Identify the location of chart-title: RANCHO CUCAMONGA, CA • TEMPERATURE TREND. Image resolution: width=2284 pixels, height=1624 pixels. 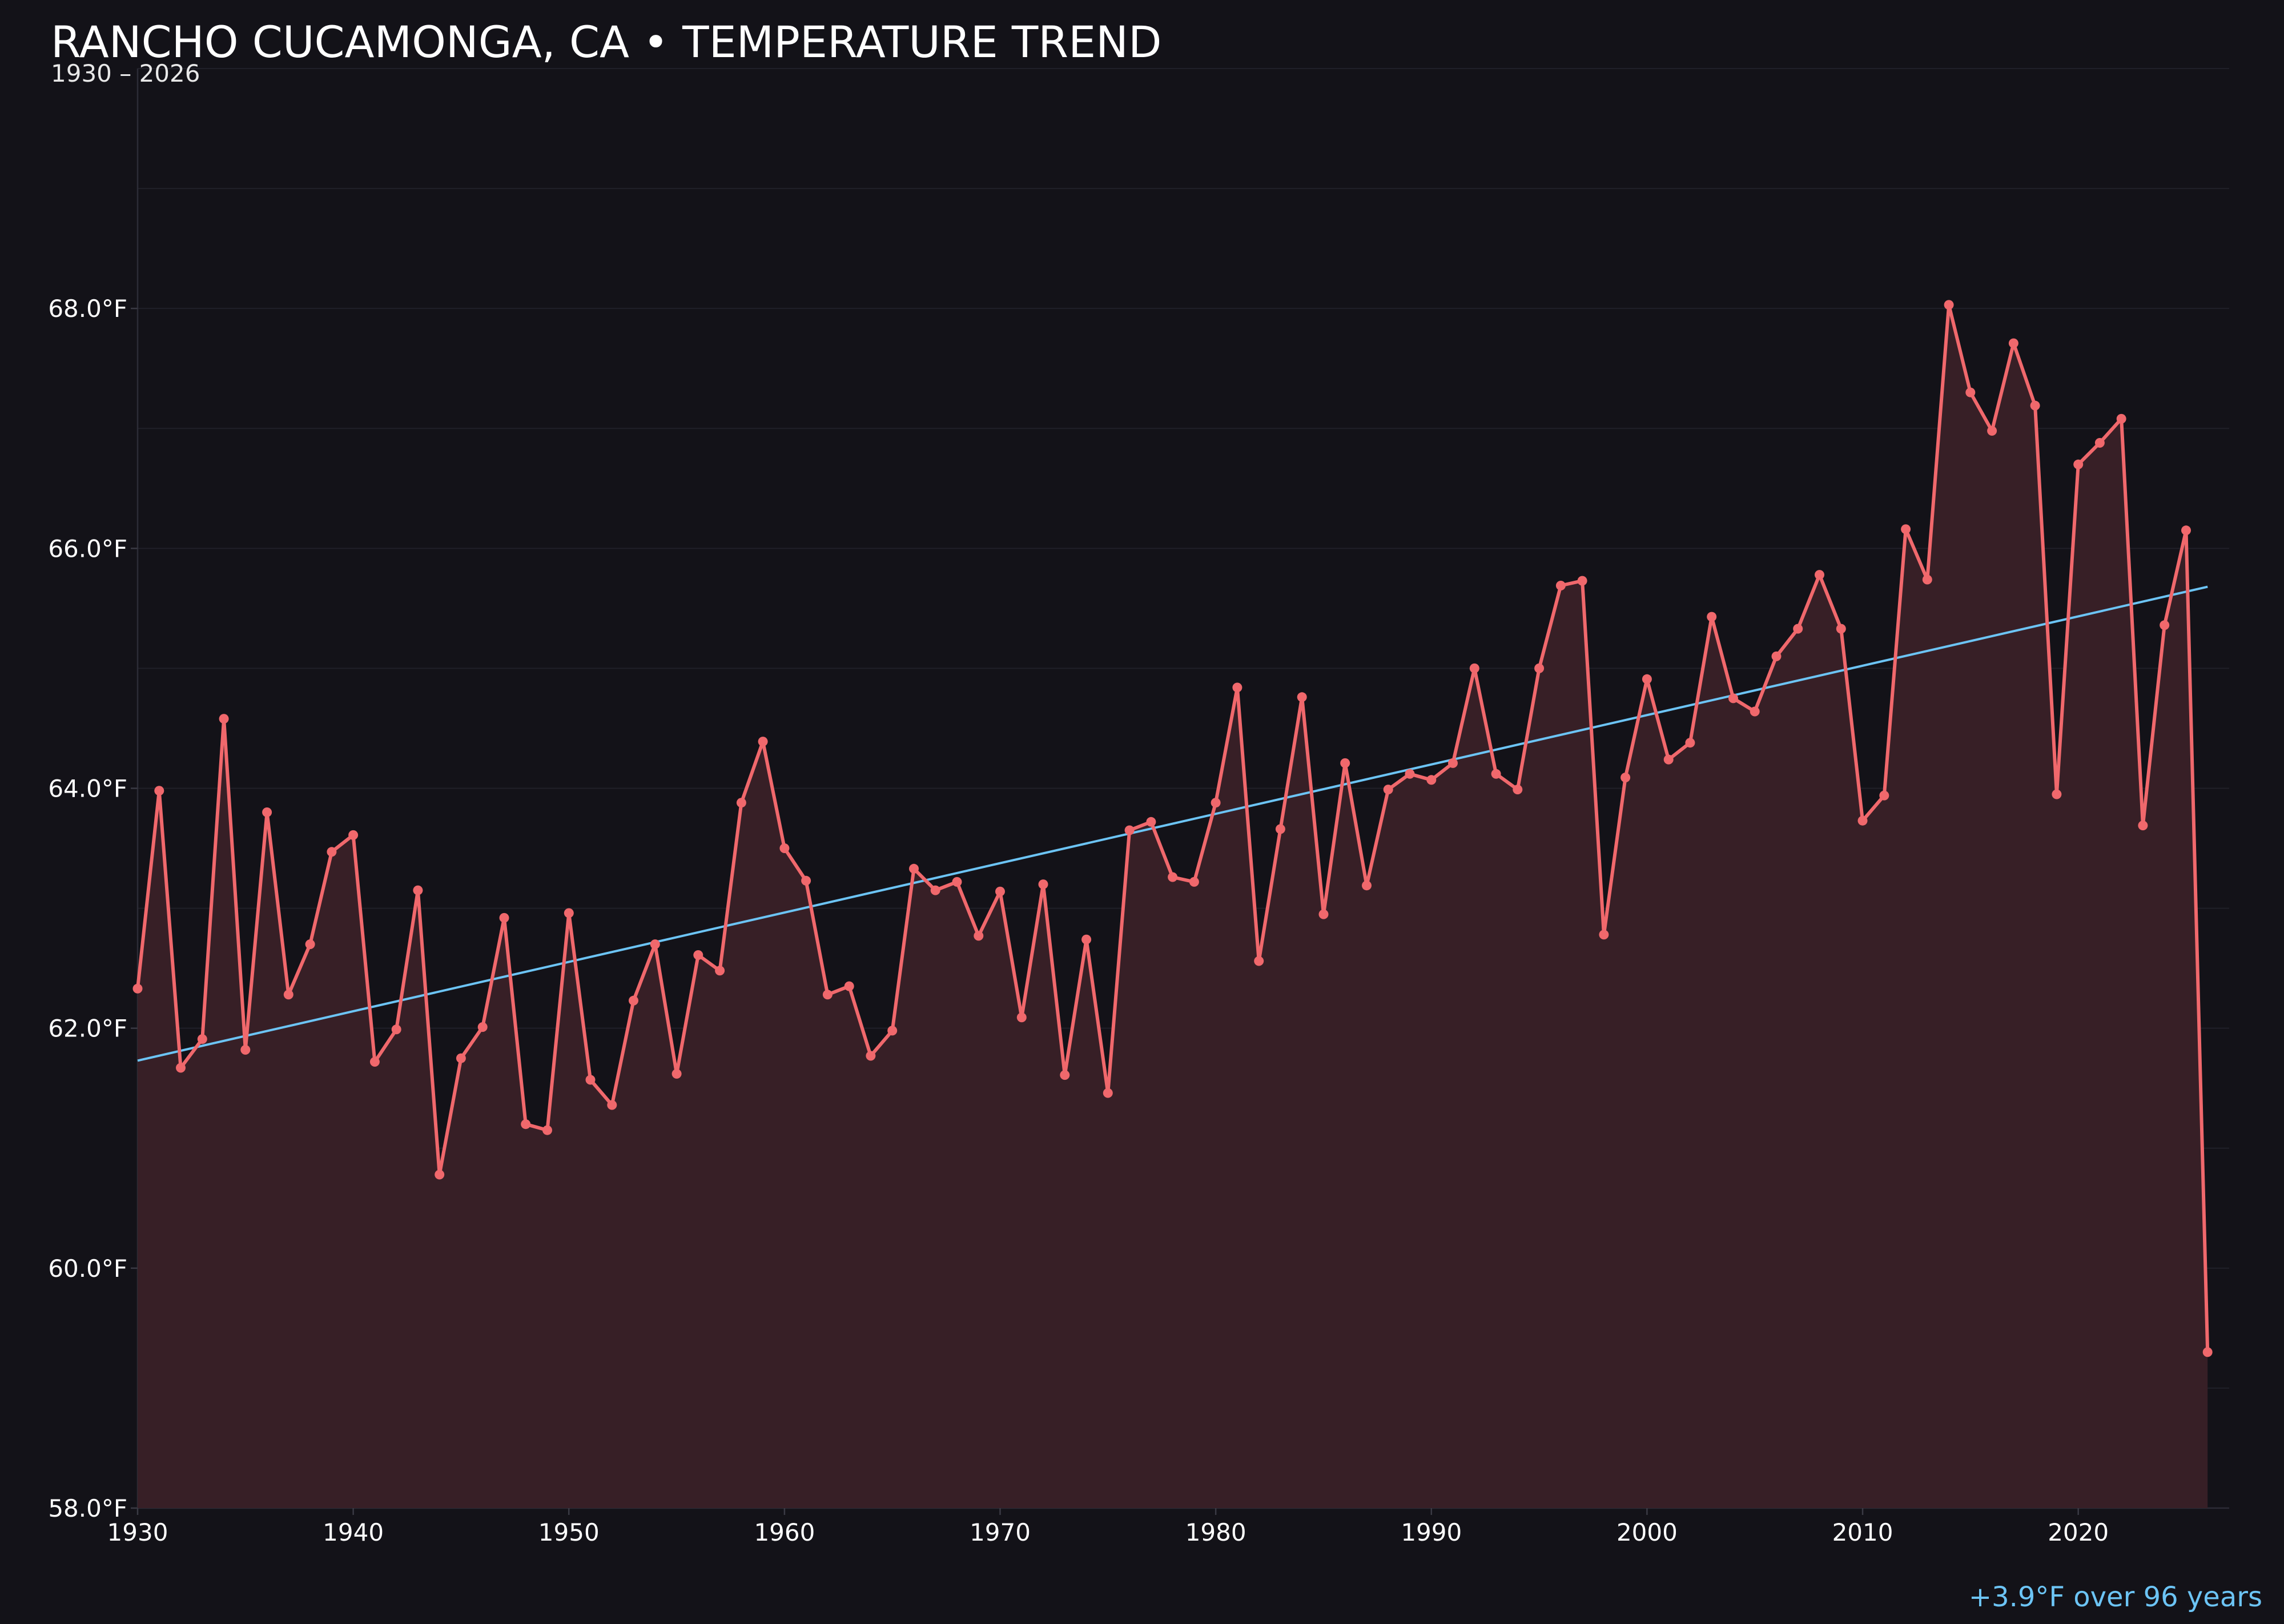
(606, 42).